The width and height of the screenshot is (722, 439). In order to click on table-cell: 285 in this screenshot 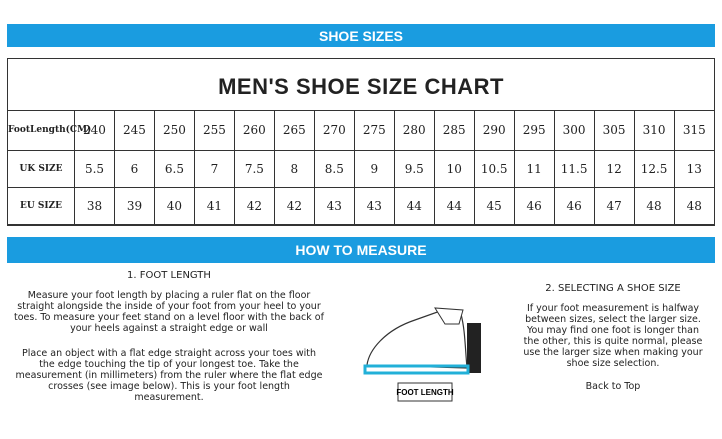, I will do `click(454, 131)`.